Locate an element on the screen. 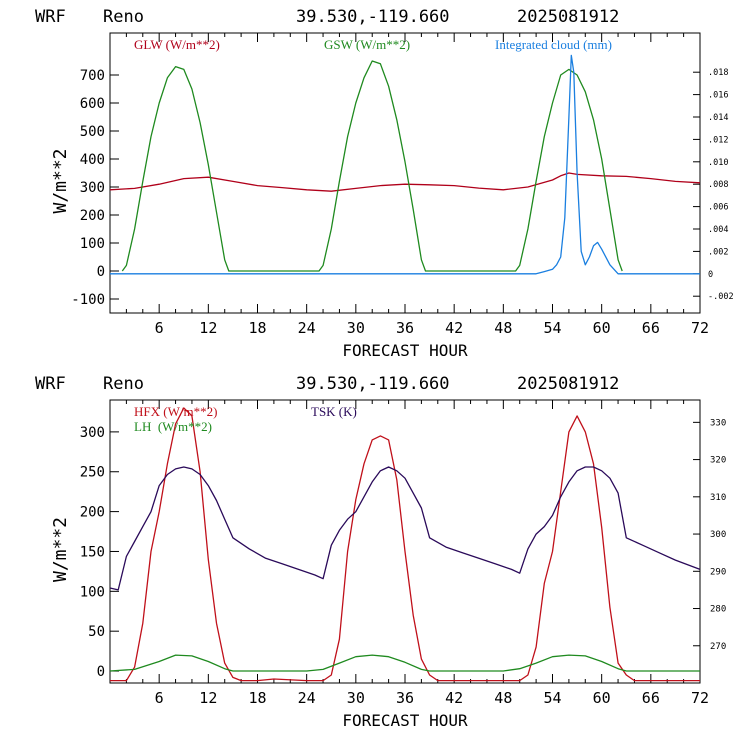  y2-tick-label: 330 is located at coordinates (718, 423).